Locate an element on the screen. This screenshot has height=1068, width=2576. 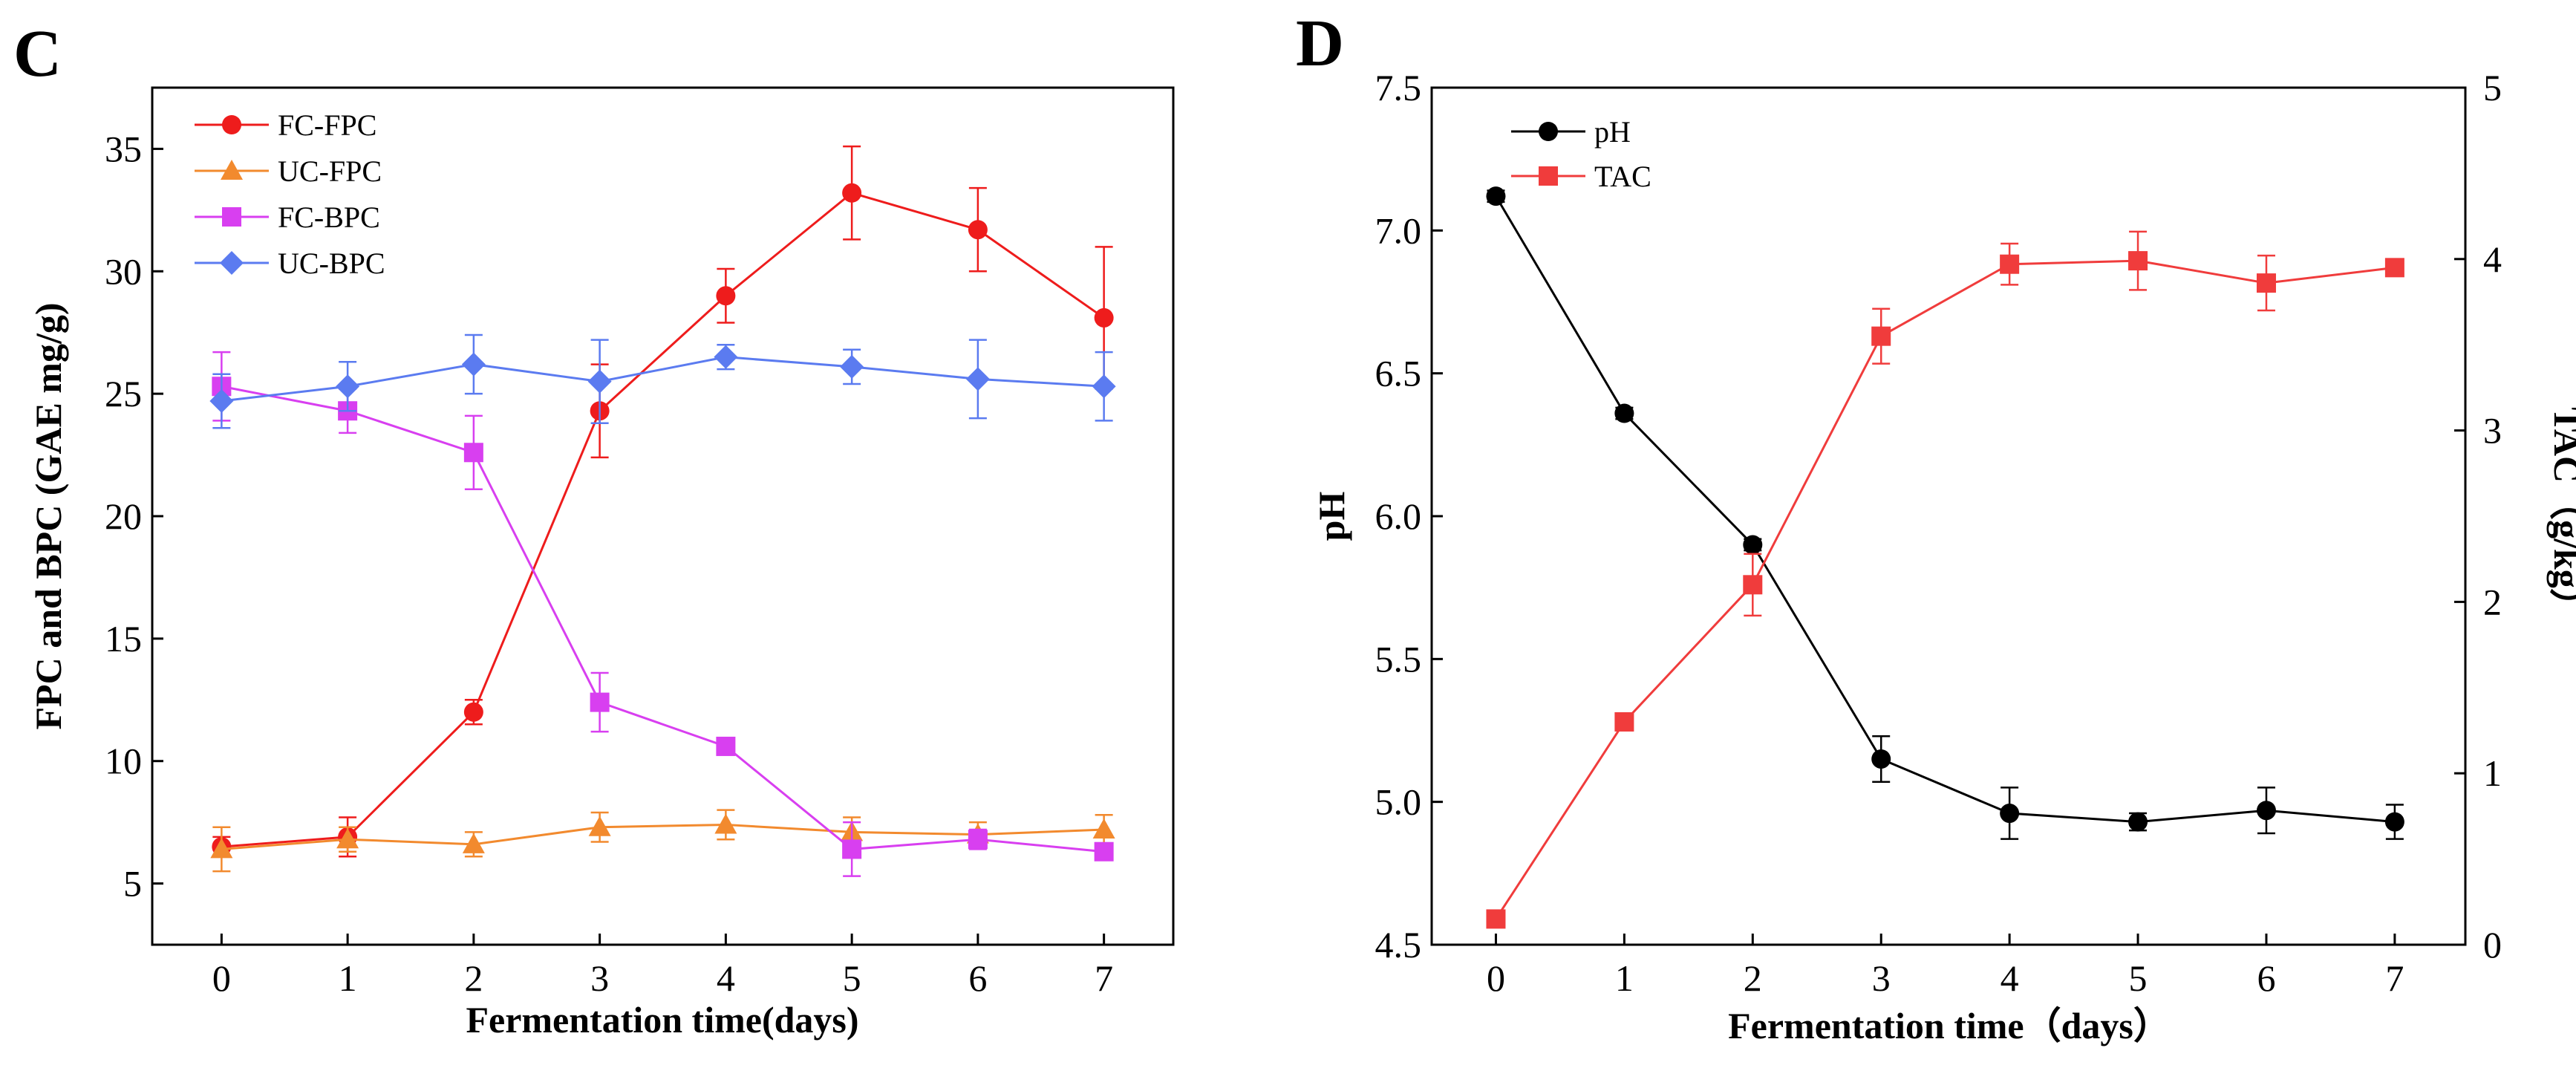
y-tick-label: 6.0 is located at coordinates (1398, 516).